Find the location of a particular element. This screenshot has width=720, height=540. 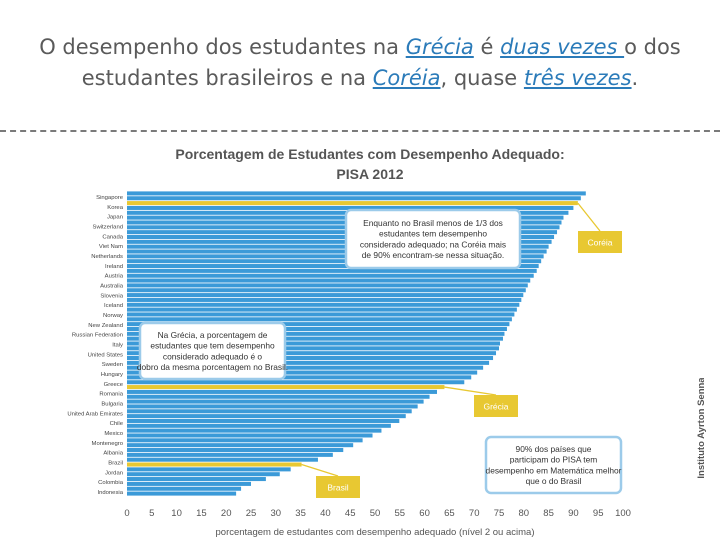

x-tick-label: 10 is located at coordinates (176, 513).